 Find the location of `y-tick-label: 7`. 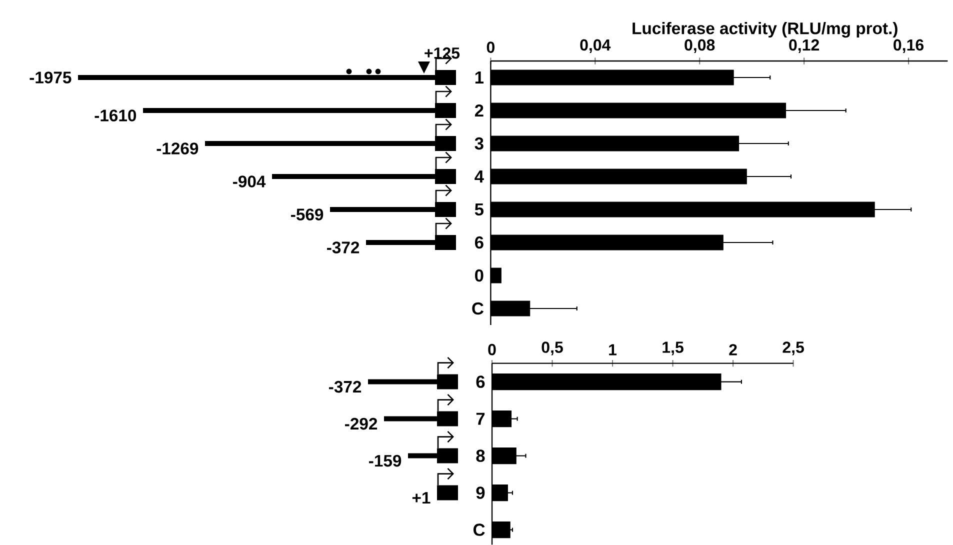

y-tick-label: 7 is located at coordinates (480, 418).